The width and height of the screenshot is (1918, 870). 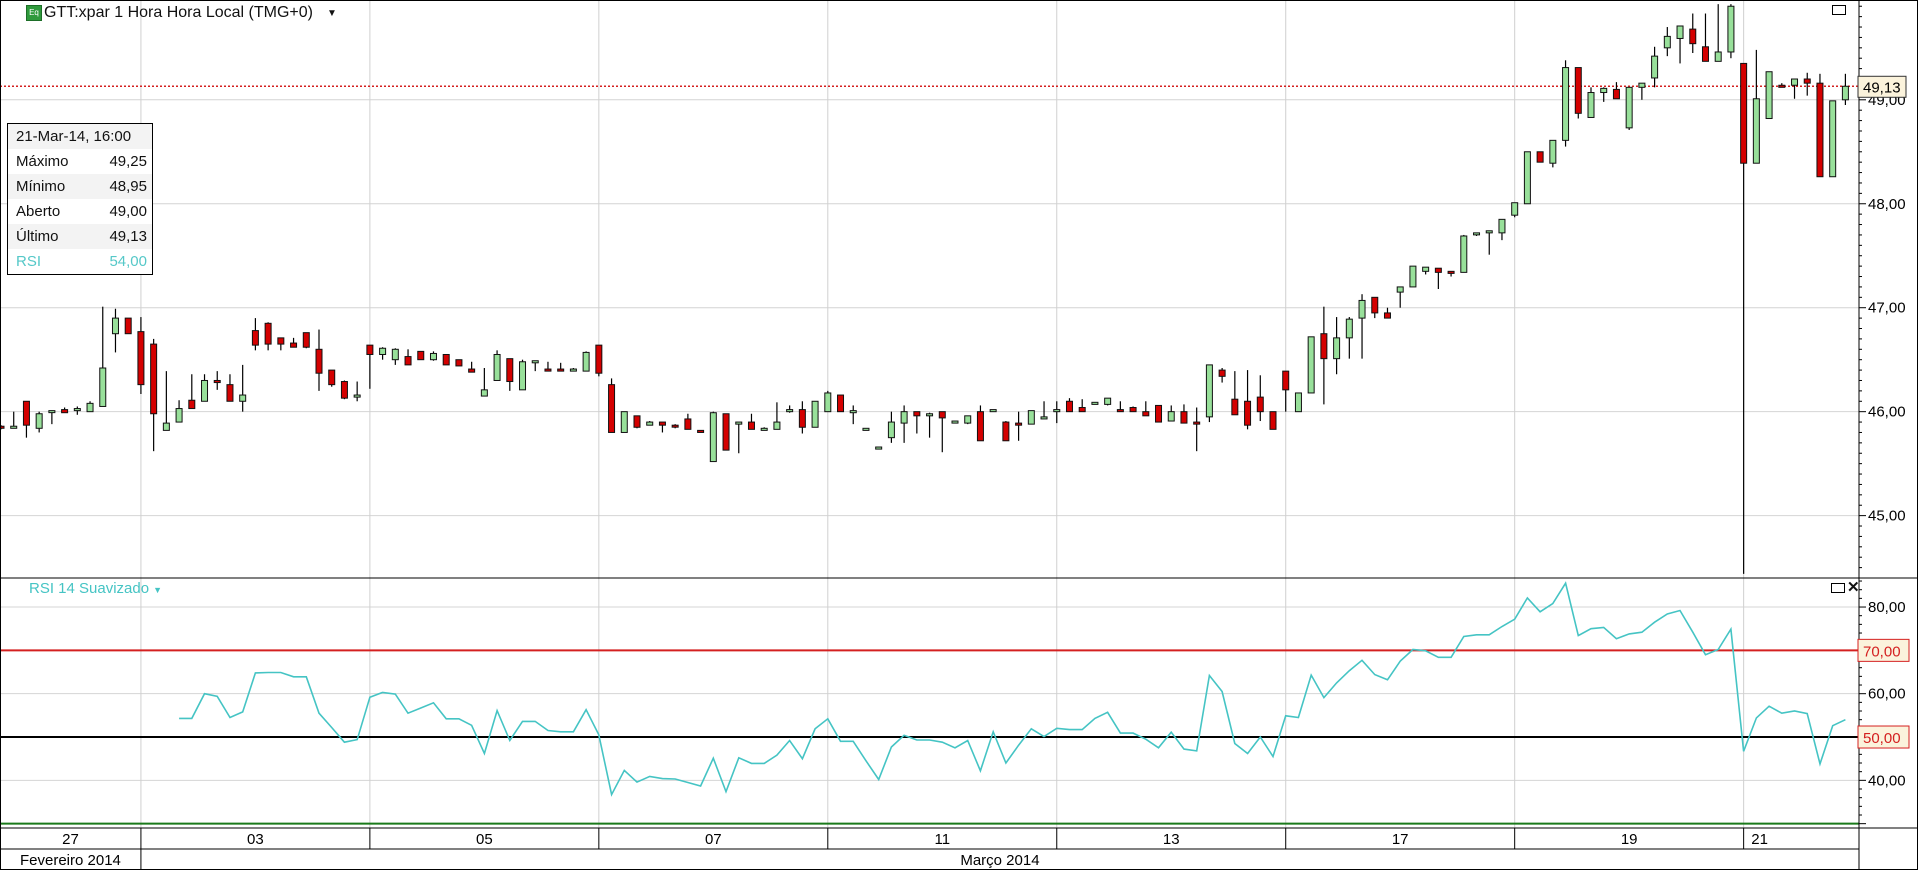 I want to click on price-pane-maximize-icon, so click(x=1839, y=10).